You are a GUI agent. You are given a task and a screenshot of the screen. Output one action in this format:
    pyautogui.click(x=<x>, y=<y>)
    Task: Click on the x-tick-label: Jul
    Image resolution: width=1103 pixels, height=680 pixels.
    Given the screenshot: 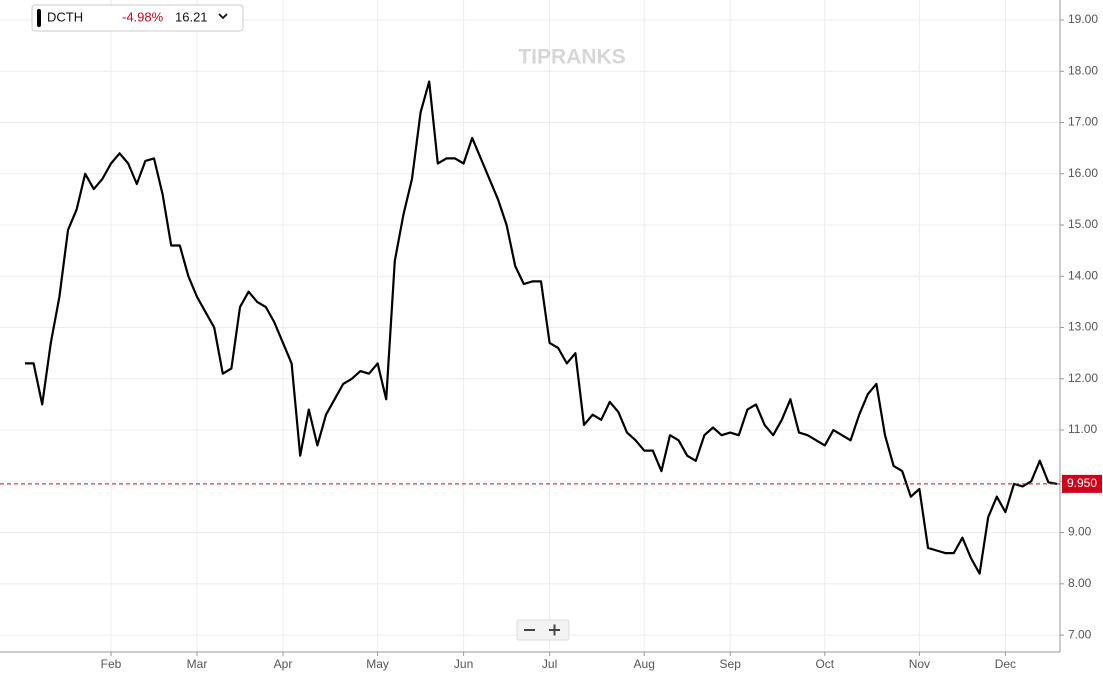 What is the action you would take?
    pyautogui.click(x=549, y=664)
    